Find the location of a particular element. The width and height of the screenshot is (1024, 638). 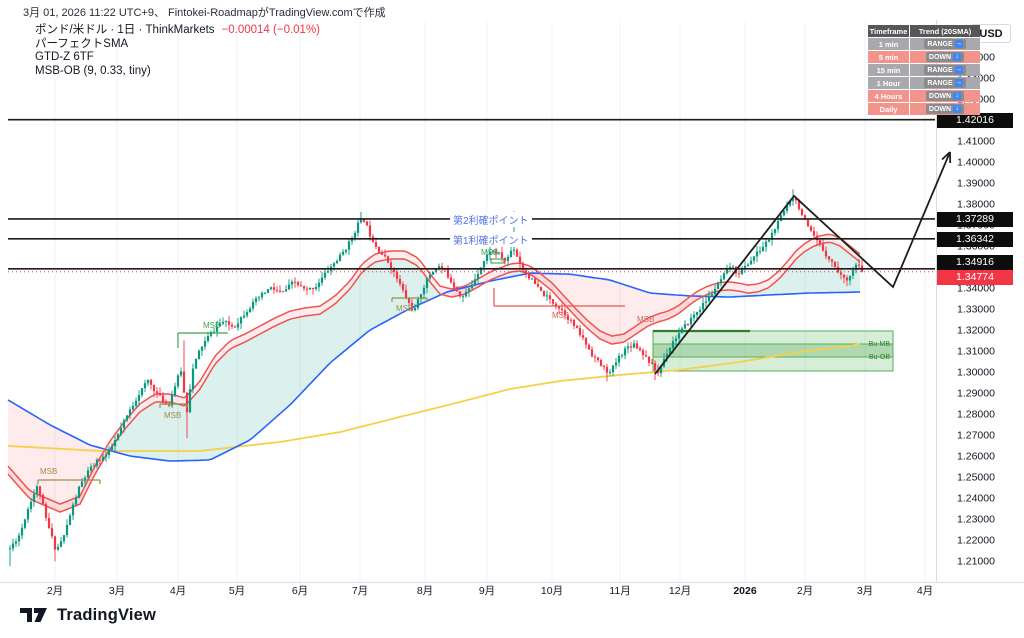

price-tick: 1.32000 is located at coordinates (976, 331).